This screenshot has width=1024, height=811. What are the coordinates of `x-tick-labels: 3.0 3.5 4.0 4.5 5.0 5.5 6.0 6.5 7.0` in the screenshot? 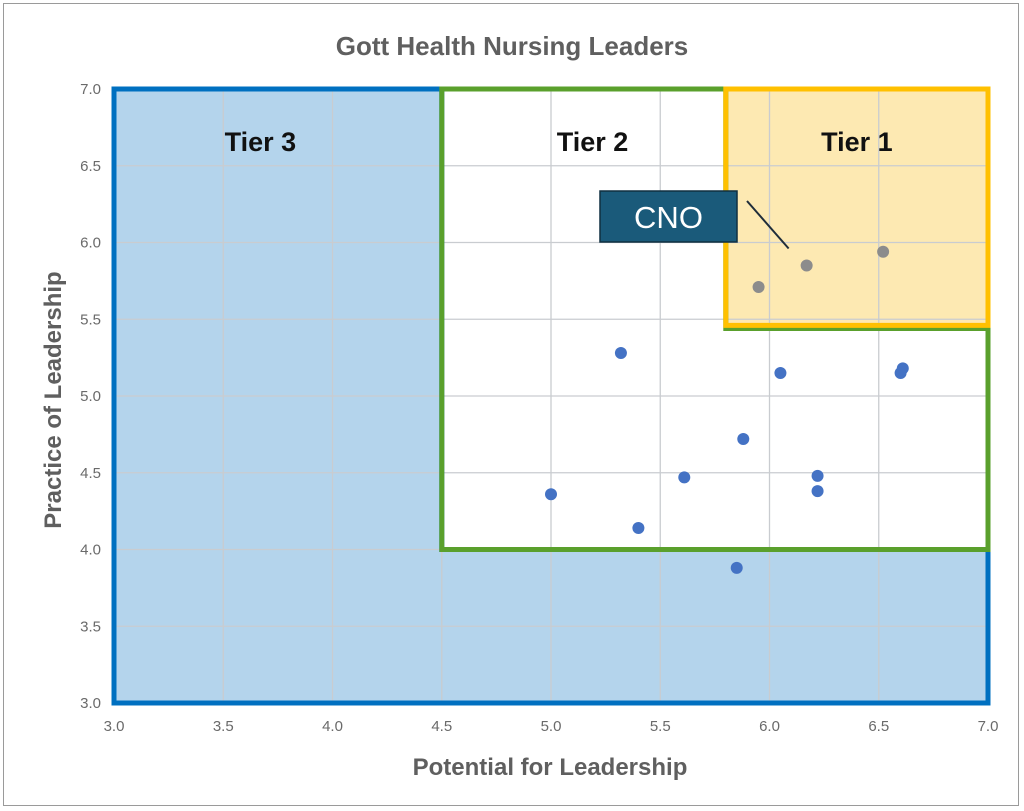 It's located at (551, 726).